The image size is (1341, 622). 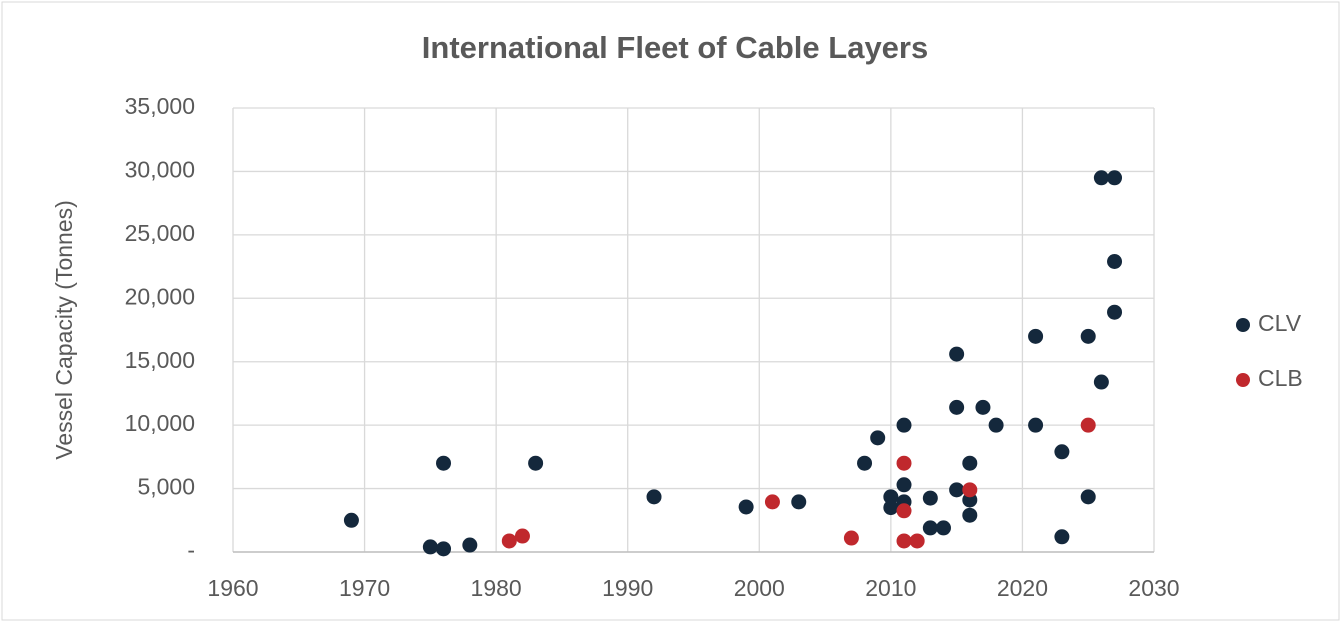 What do you see at coordinates (160, 170) in the screenshot?
I see `y-tick-label: 30,000` at bounding box center [160, 170].